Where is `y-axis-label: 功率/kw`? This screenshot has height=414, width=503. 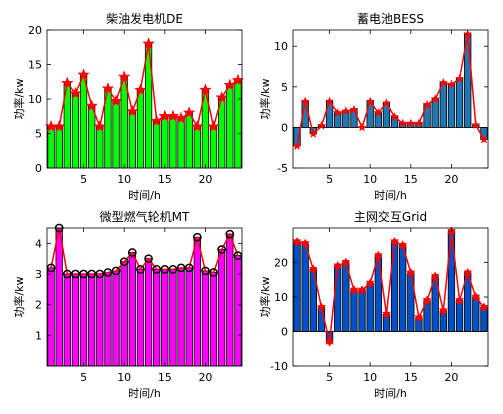
y-axis-label: 功率/kw is located at coordinates (19, 98).